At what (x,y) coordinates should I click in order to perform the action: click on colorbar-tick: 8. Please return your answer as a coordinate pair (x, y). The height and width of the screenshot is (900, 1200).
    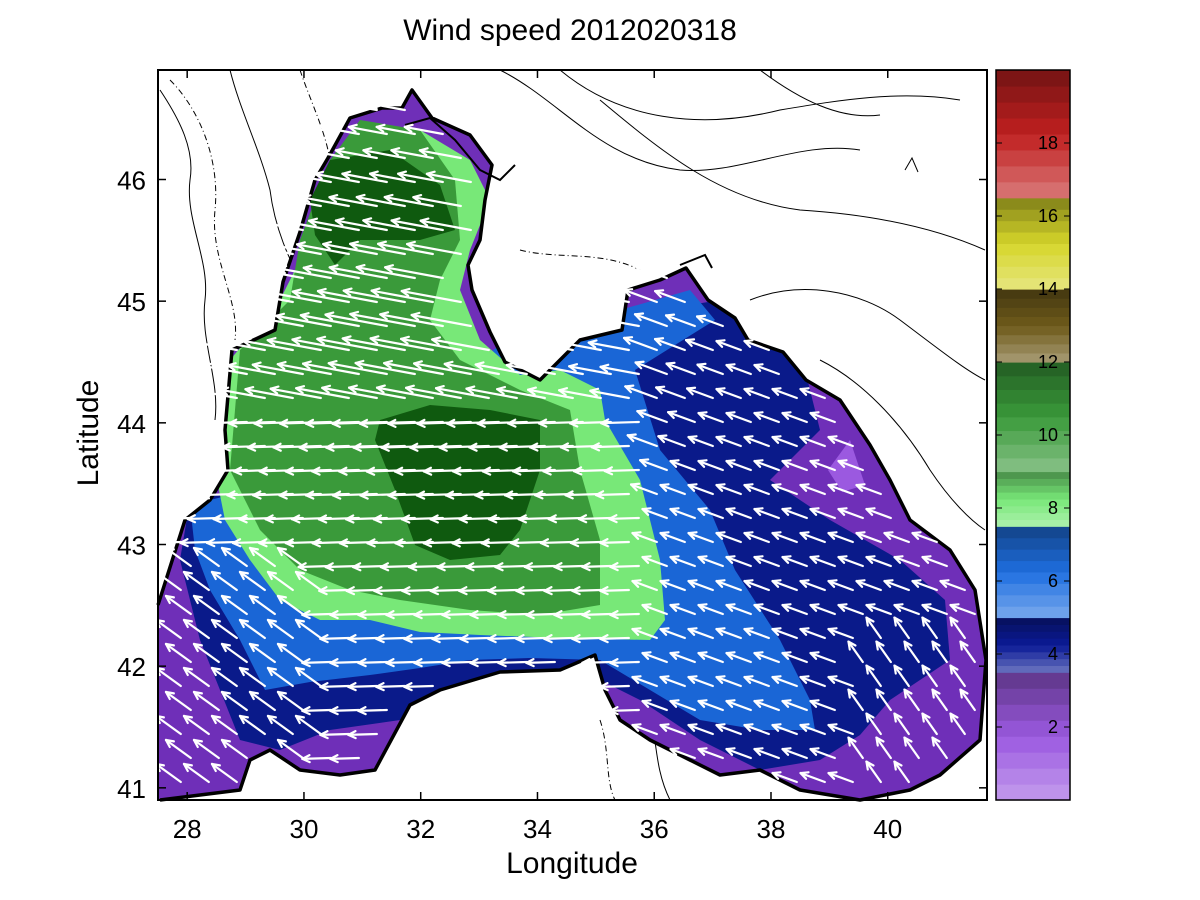
    Looking at the image, I should click on (1033, 508).